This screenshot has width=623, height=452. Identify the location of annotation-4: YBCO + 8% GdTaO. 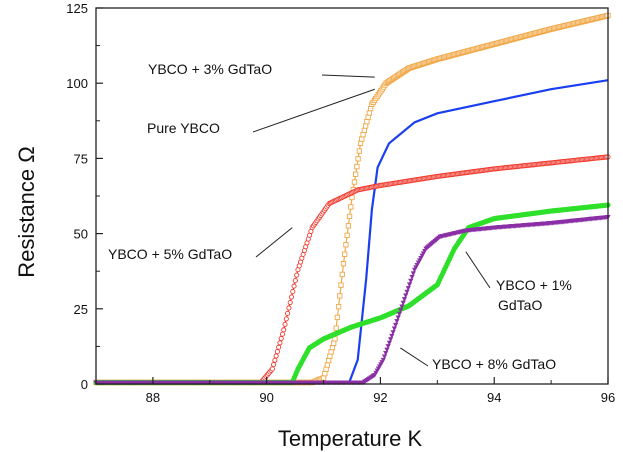
(478, 359).